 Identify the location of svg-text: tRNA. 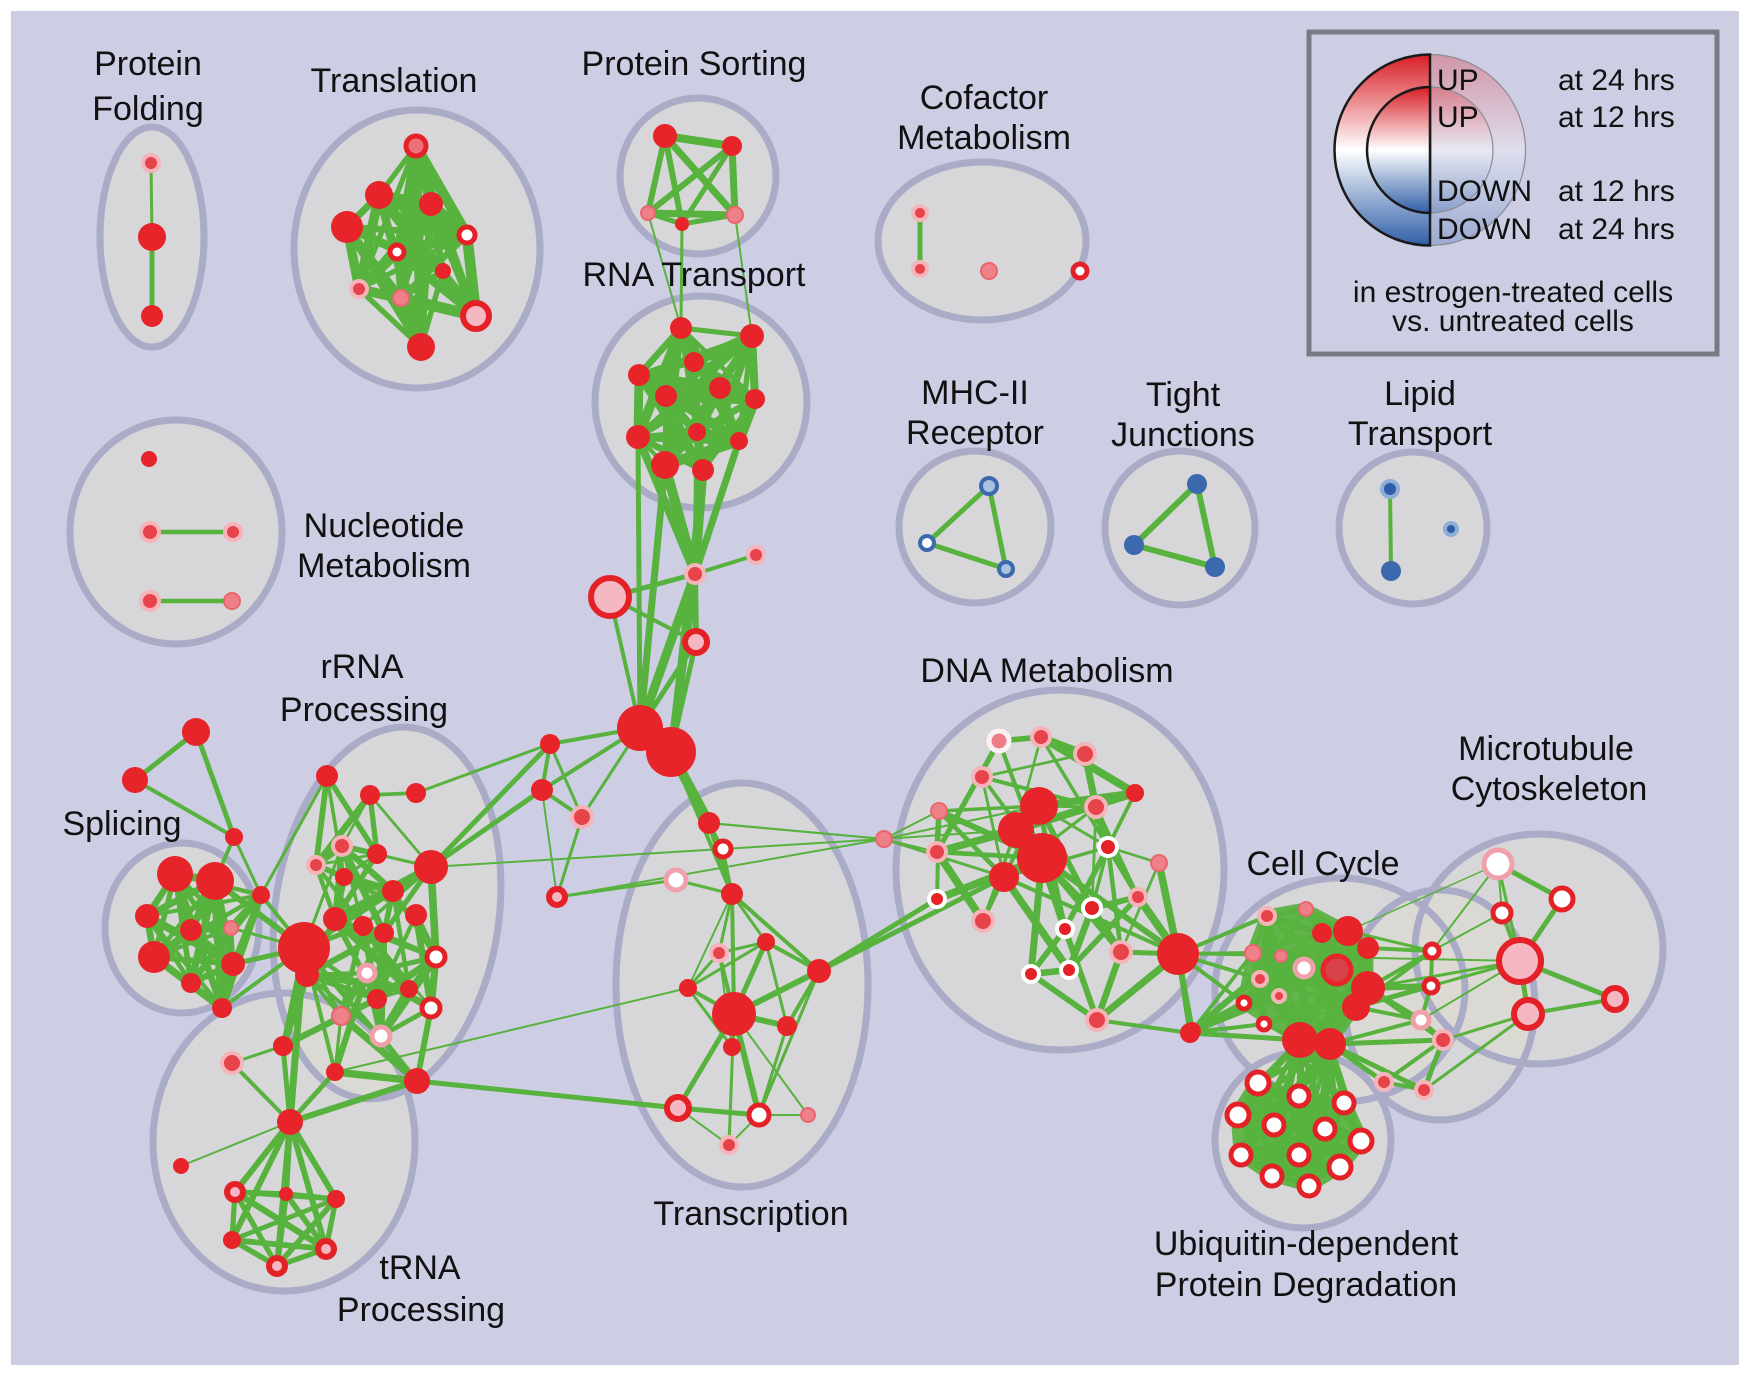
(420, 1268).